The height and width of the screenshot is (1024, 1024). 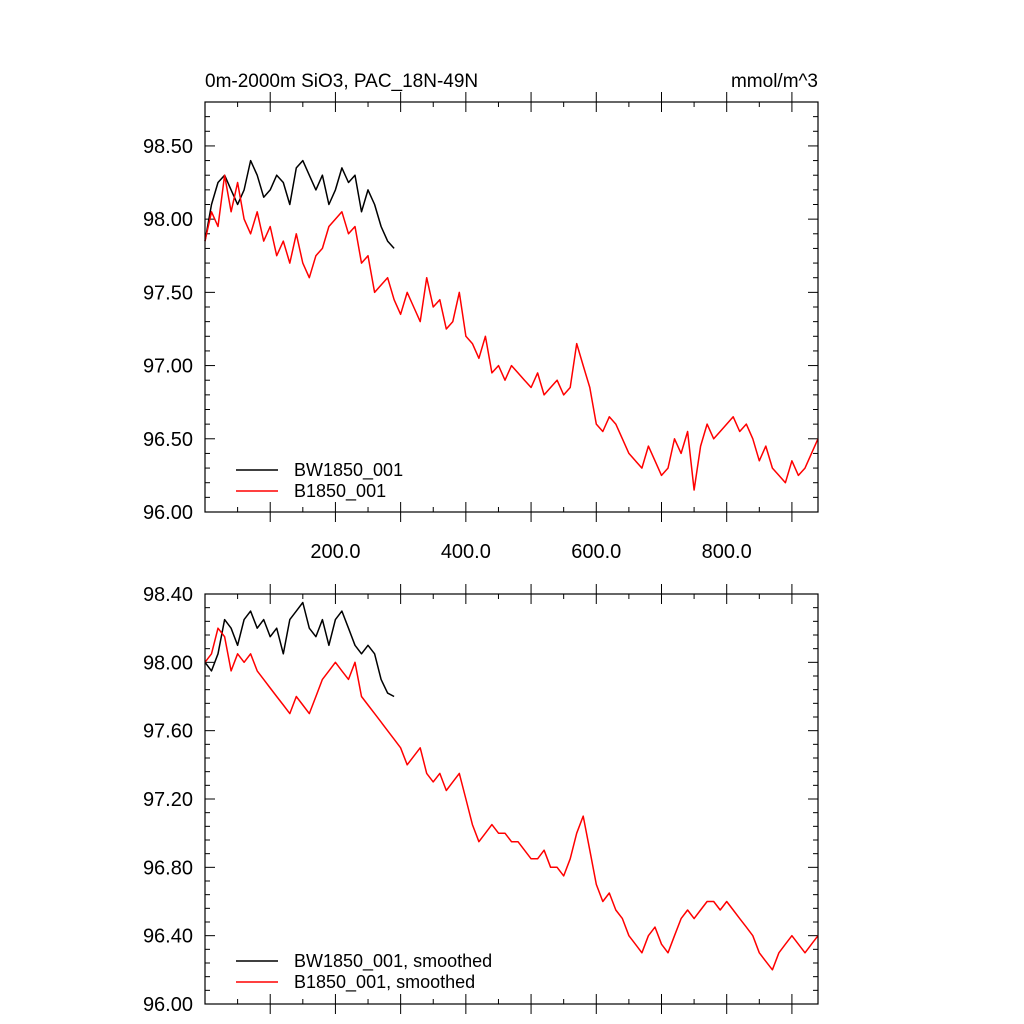 What do you see at coordinates (168, 293) in the screenshot?
I see `top-ytick-label: 97.50` at bounding box center [168, 293].